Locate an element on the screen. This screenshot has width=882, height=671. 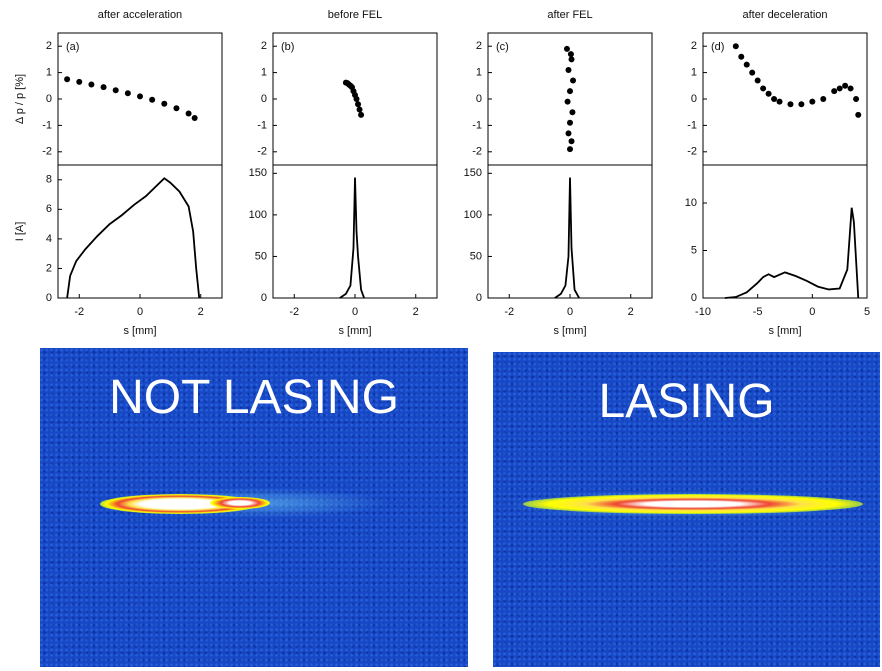
chart-title: after acceleration is located at coordinates (140, 15).